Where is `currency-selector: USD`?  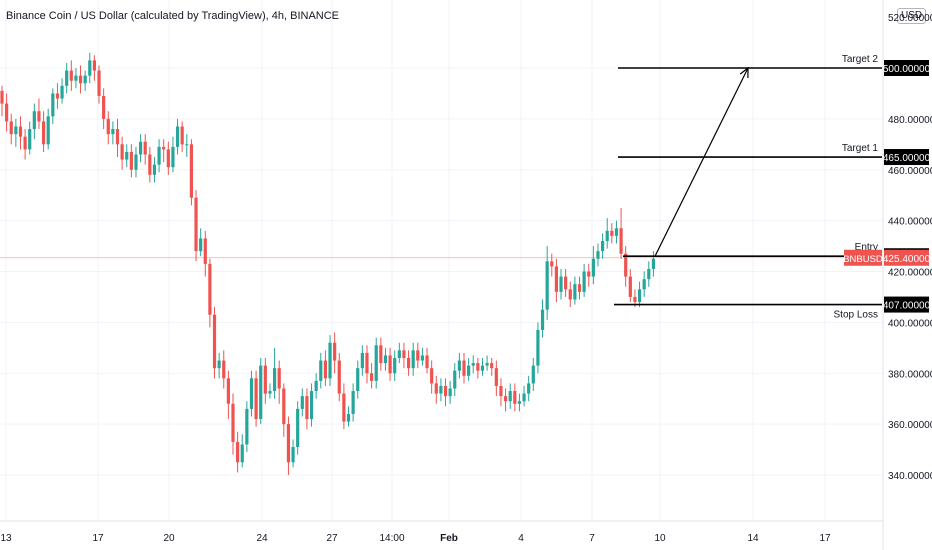
currency-selector: USD is located at coordinates (912, 16).